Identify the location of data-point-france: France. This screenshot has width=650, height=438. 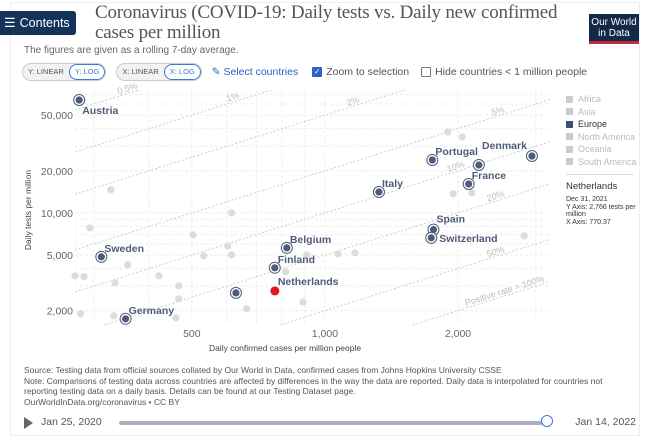
(484, 180).